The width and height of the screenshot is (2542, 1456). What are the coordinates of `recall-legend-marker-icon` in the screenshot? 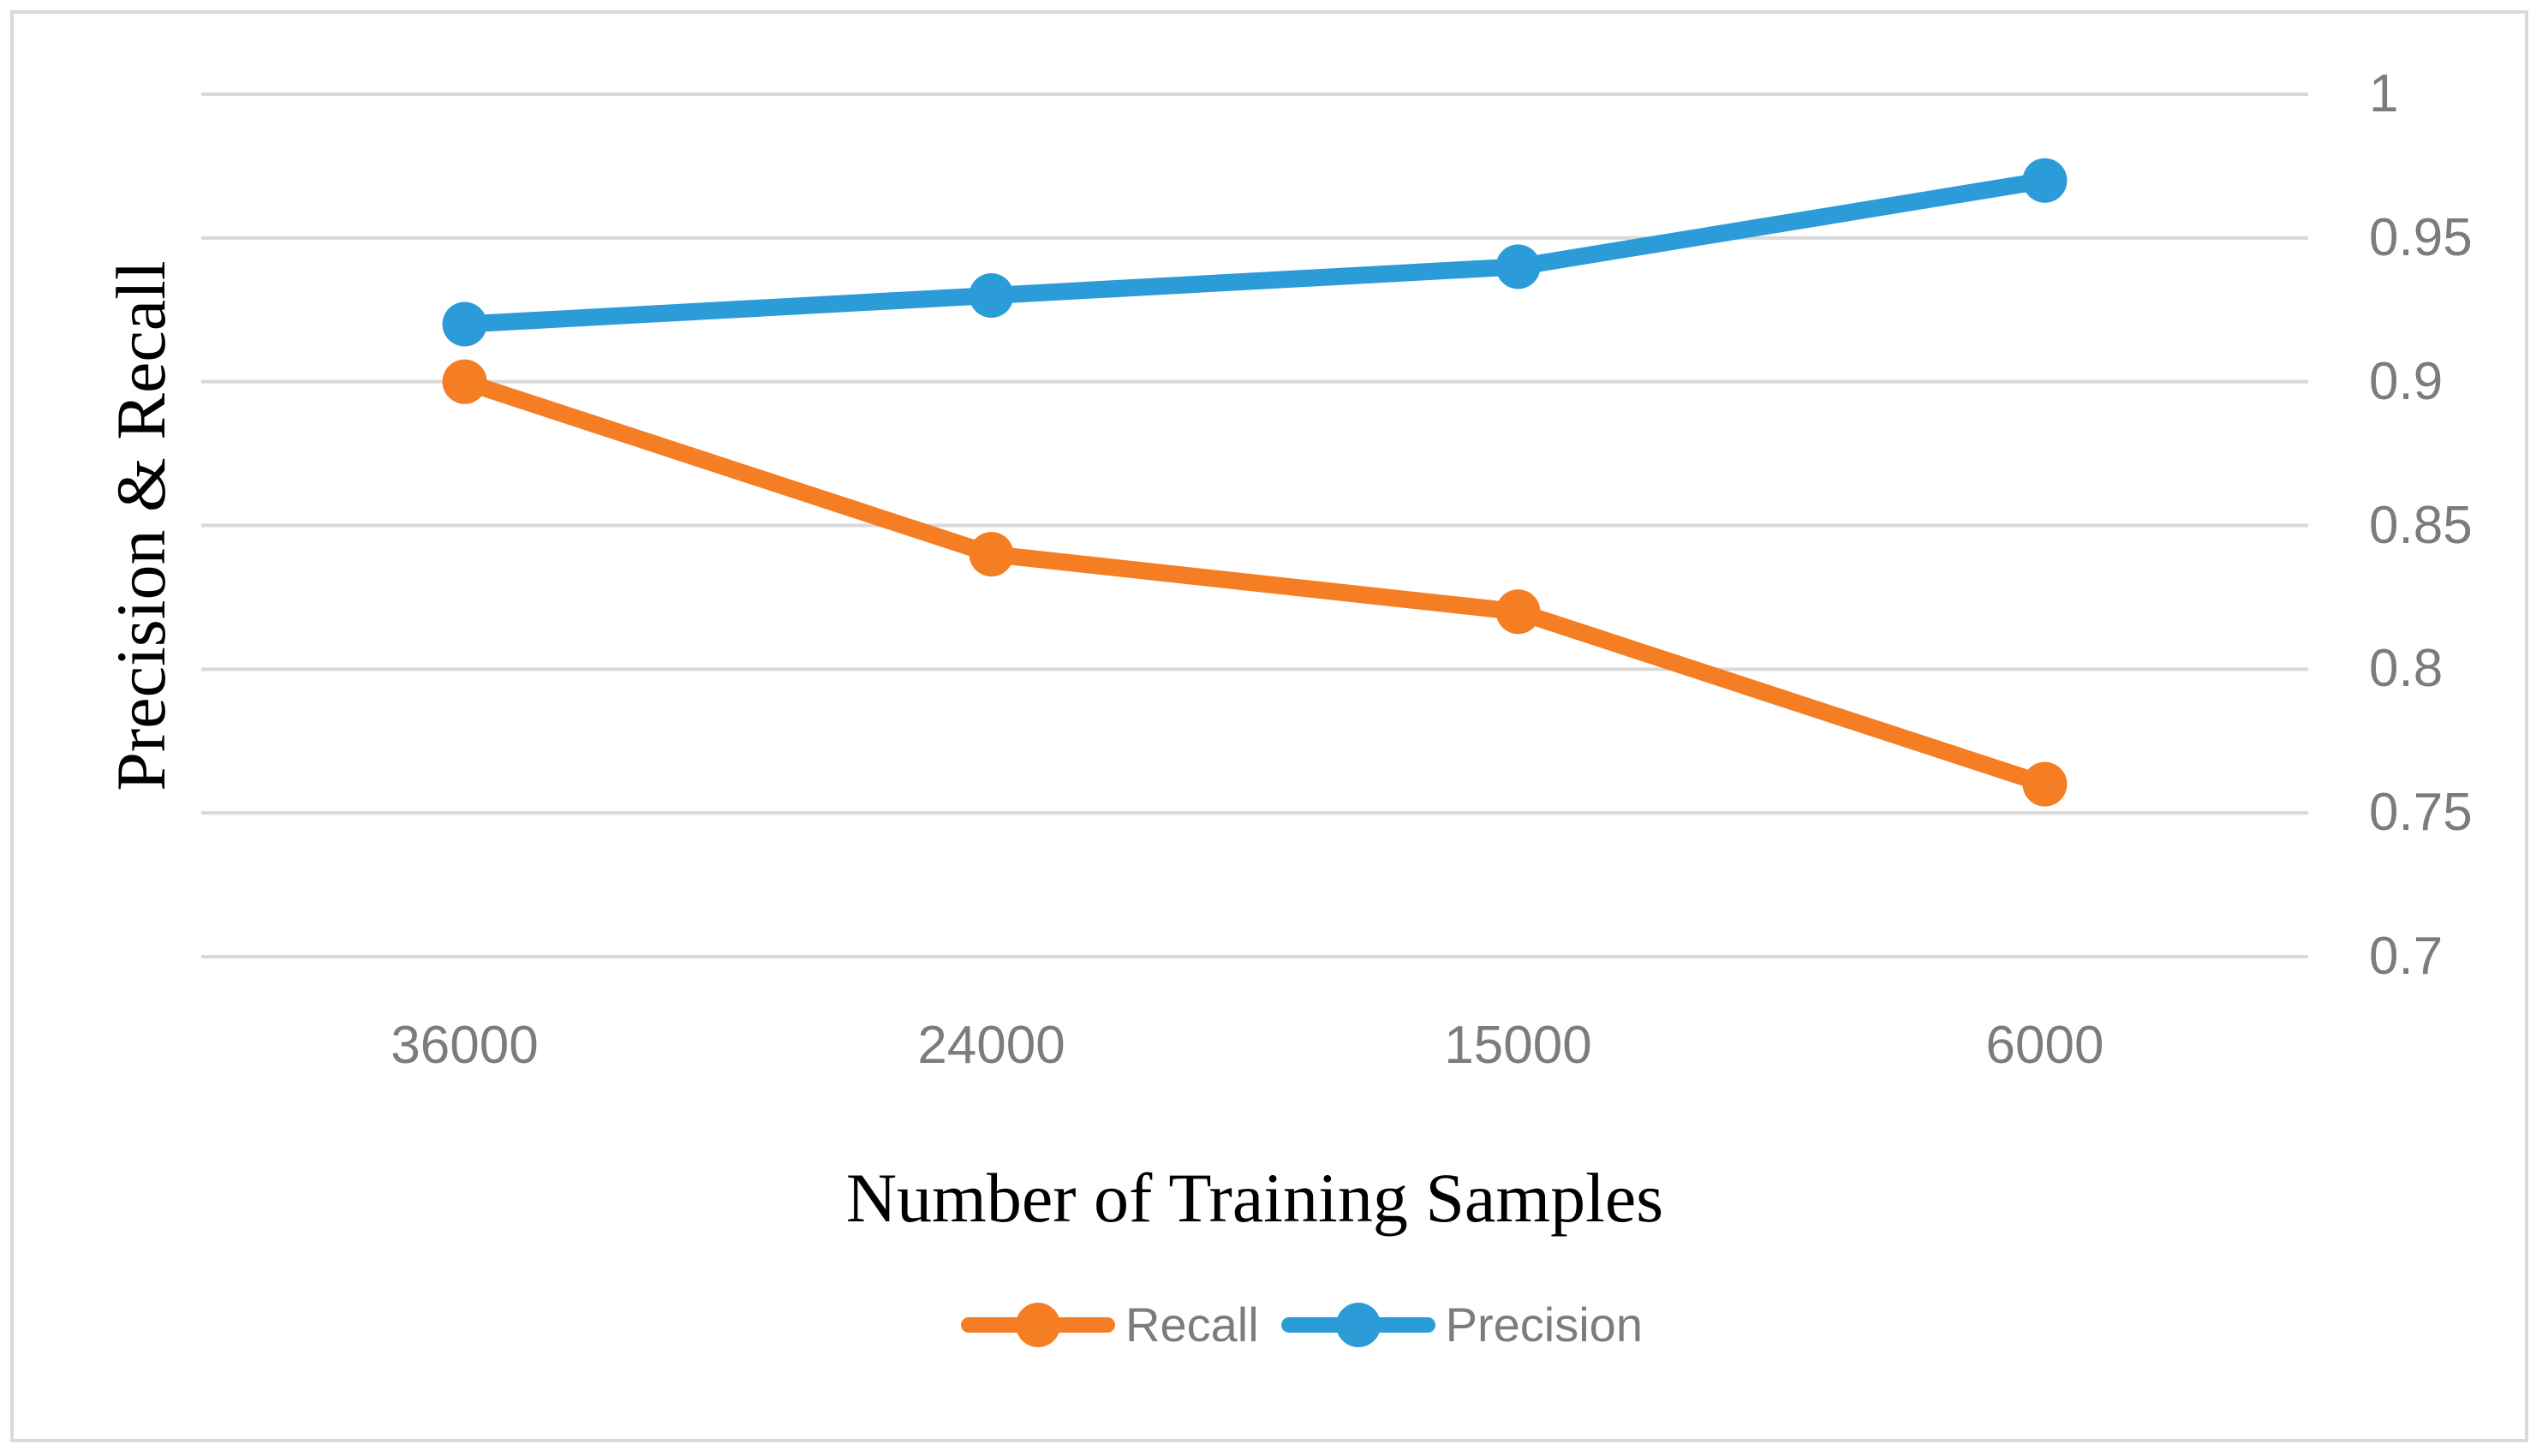 It's located at (1038, 1325).